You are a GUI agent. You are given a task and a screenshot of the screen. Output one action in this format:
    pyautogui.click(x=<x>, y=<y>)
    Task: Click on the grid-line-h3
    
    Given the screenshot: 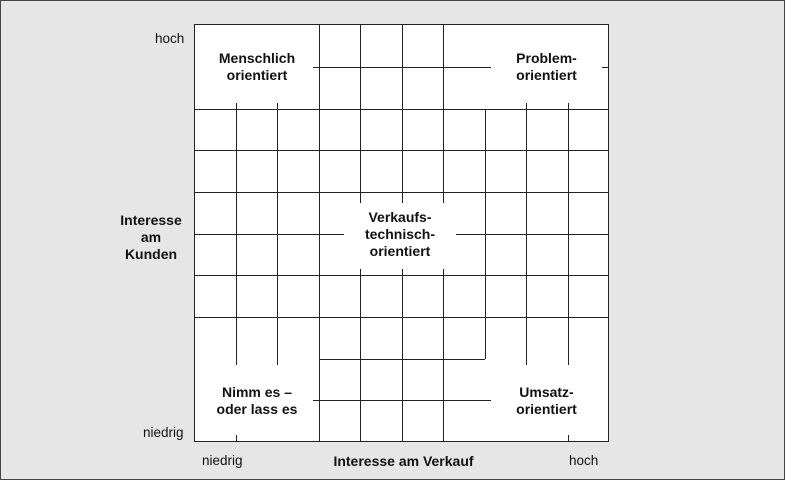 What is the action you would take?
    pyautogui.click(x=401, y=150)
    